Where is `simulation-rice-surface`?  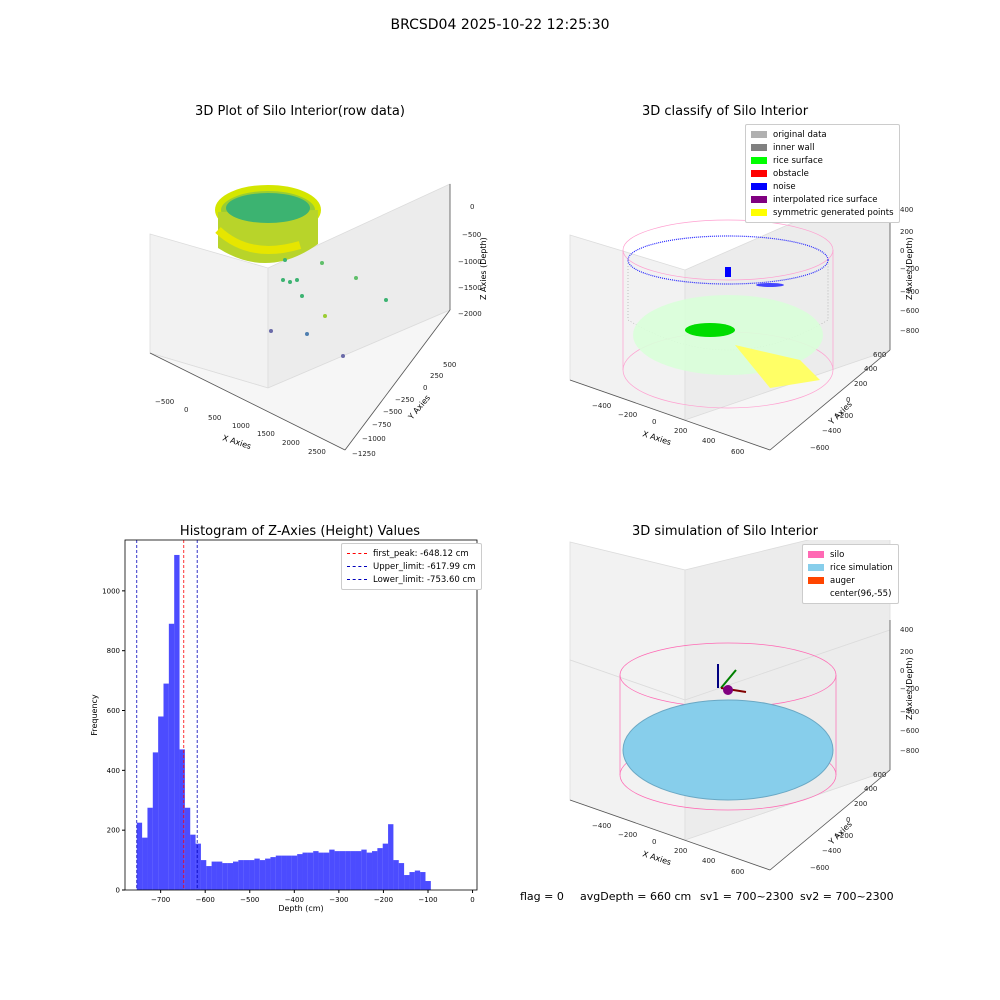 simulation-rice-surface is located at coordinates (728, 750).